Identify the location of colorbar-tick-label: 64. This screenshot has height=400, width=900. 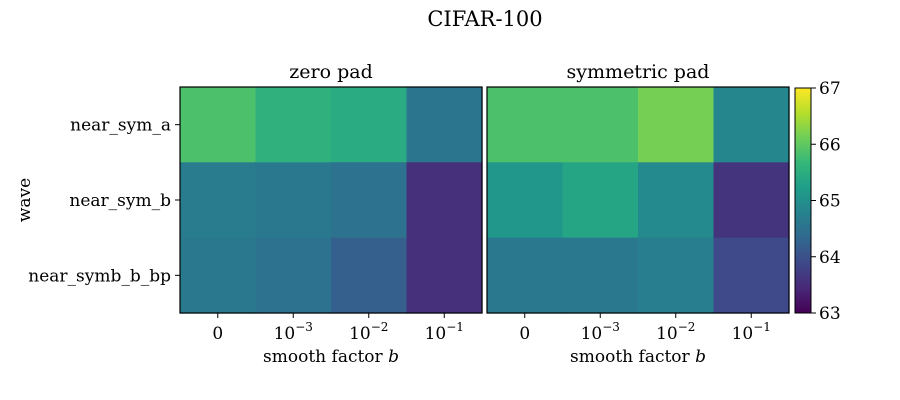
(830, 258).